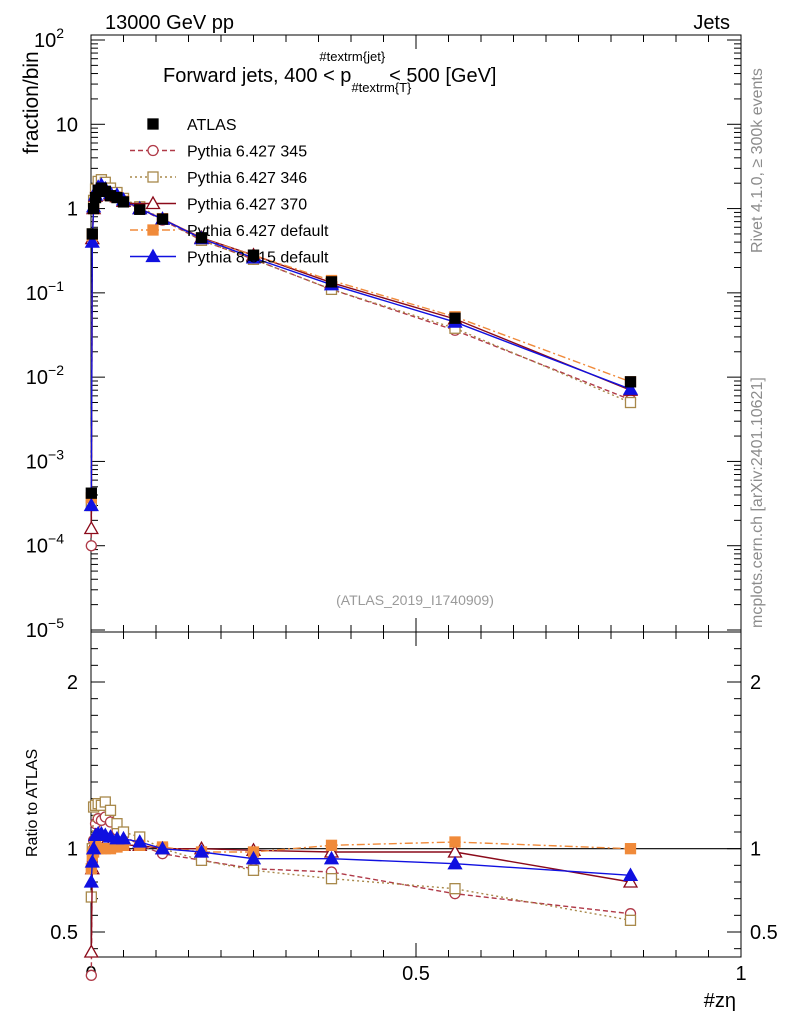 The image size is (786, 1024). I want to click on y-tick-label: 10⁻⁵, so click(45, 628).